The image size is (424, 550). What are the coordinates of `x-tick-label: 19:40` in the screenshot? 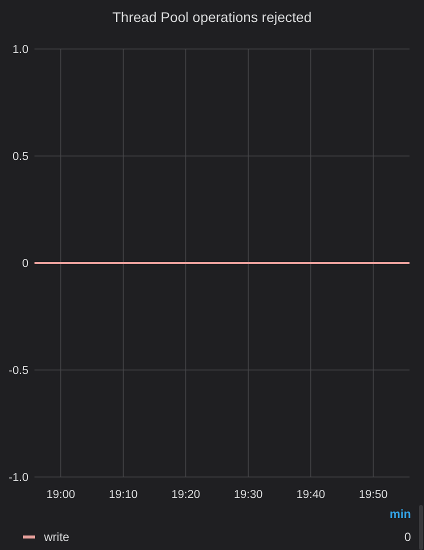 It's located at (311, 495).